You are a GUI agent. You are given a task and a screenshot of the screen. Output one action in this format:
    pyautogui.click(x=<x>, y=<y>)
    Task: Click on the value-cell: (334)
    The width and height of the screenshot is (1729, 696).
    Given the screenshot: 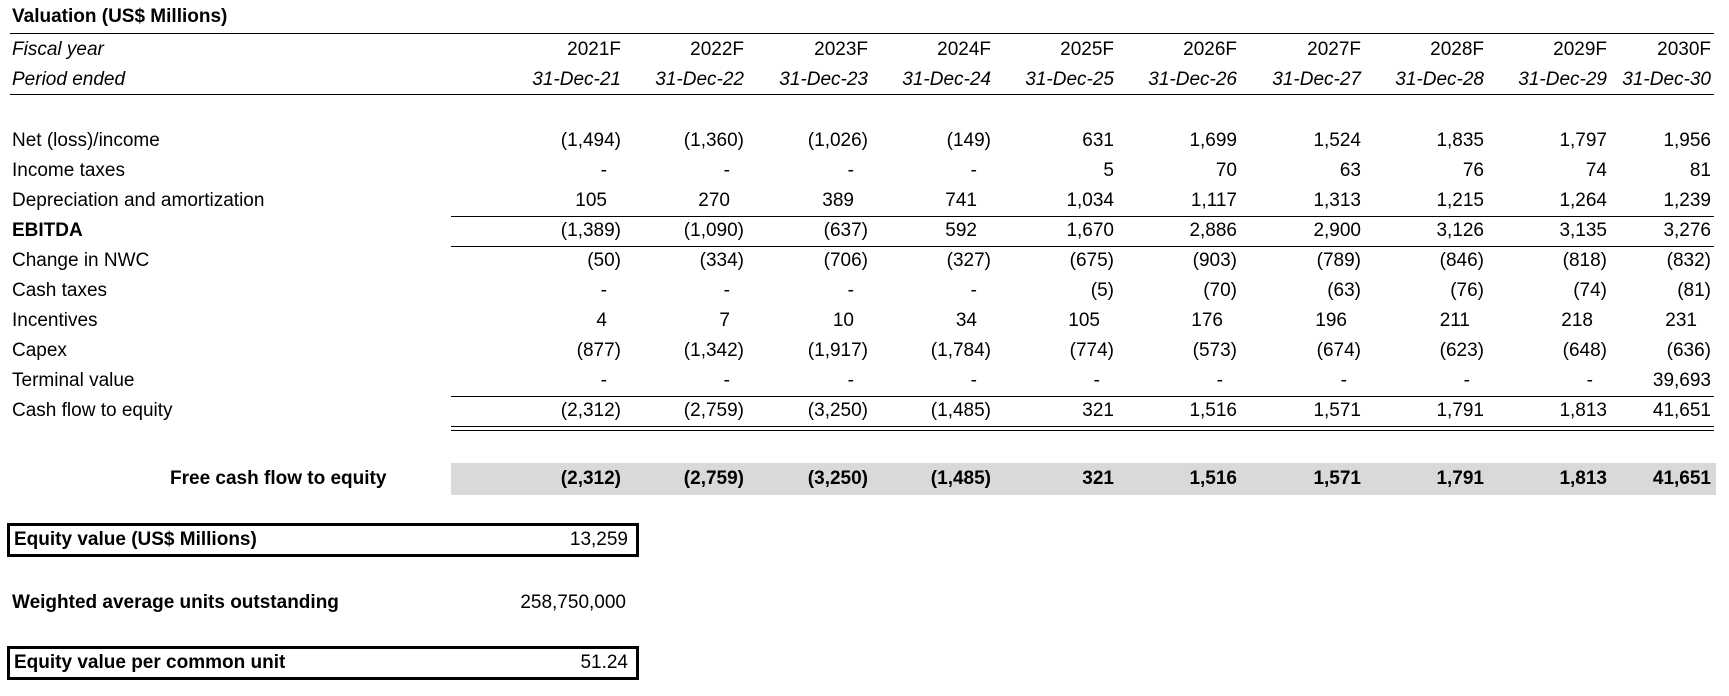 What is the action you would take?
    pyautogui.click(x=721, y=260)
    